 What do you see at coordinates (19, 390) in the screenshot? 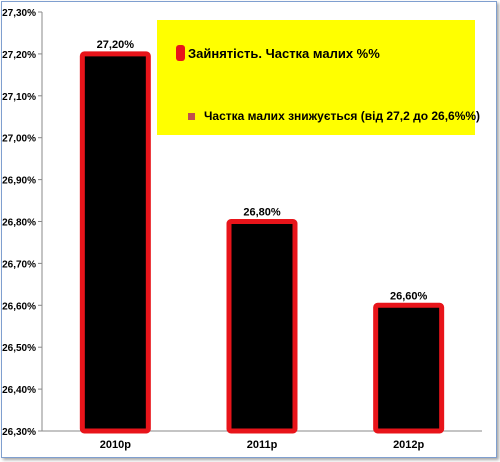
I see `y-tick-label: 26,40%` at bounding box center [19, 390].